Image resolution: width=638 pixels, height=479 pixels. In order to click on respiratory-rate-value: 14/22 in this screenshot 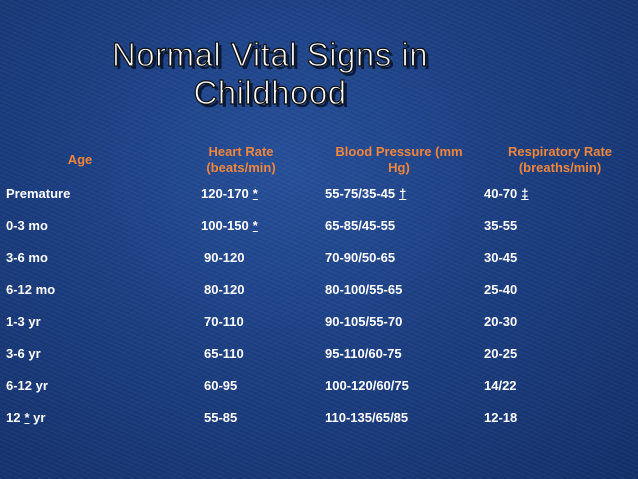, I will do `click(500, 385)`.